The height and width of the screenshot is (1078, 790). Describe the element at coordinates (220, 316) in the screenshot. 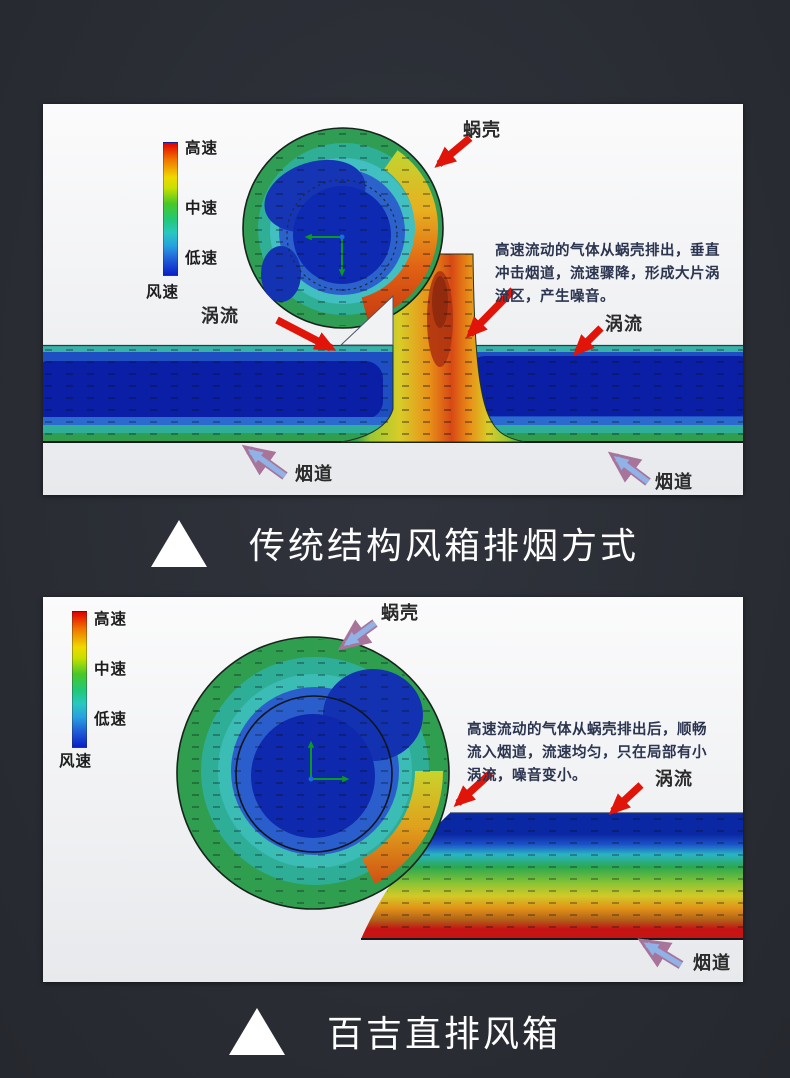

I see `vortex-left-label: 涡流` at that location.